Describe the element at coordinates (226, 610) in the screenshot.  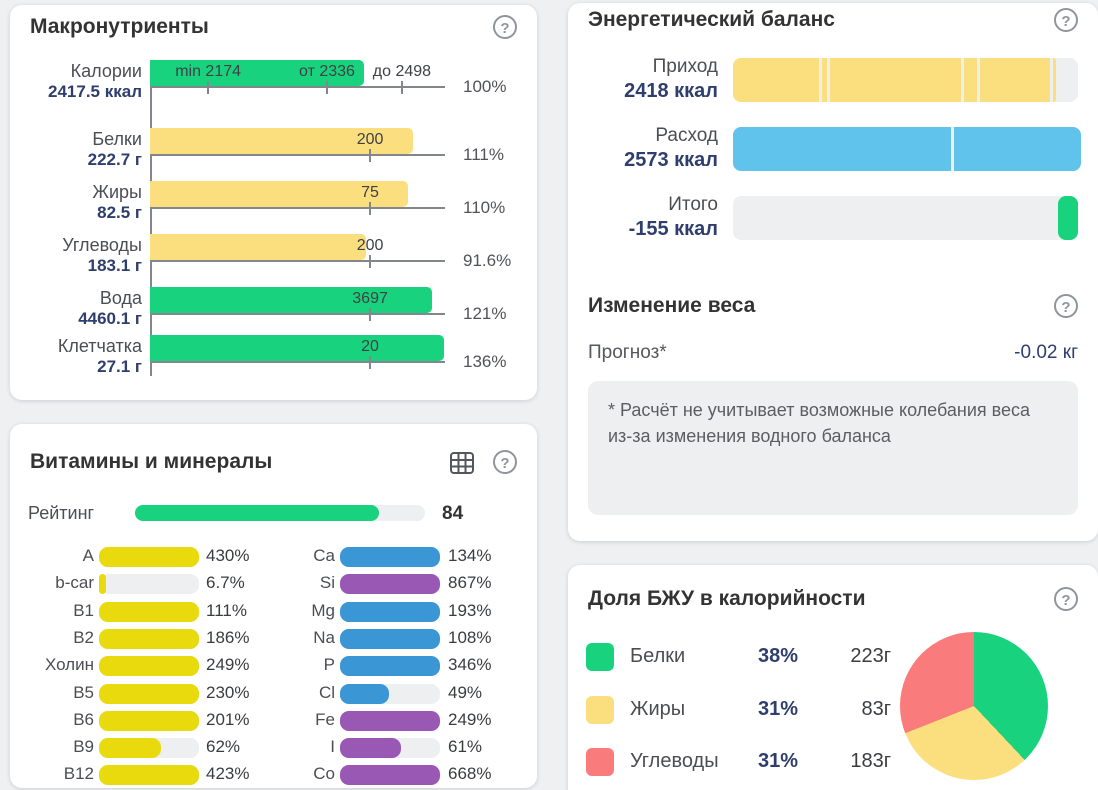
I see `micronutrient-percent: 111%` at that location.